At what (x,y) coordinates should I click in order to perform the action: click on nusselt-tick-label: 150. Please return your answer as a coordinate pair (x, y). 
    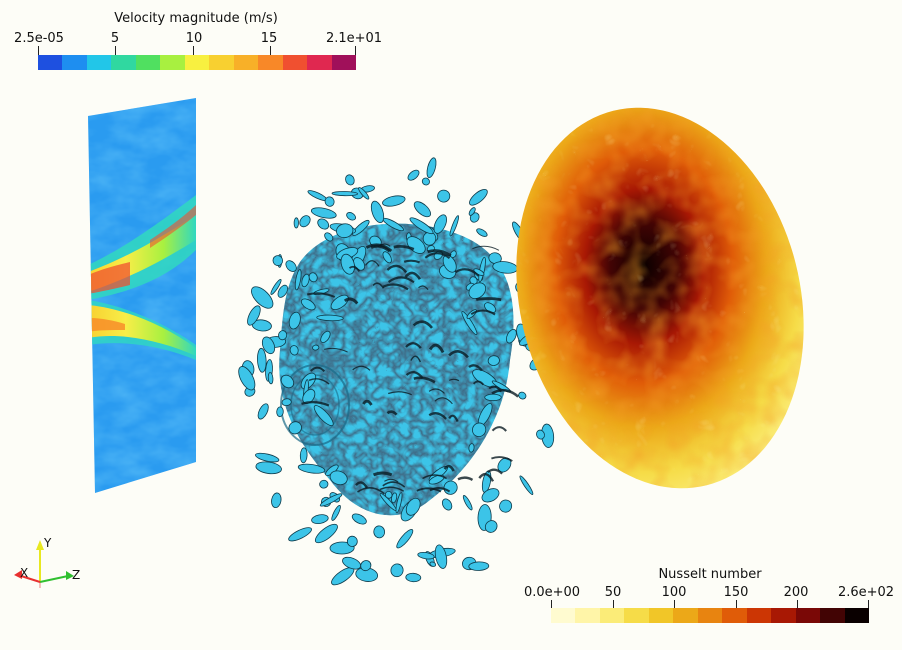
    Looking at the image, I should click on (736, 592).